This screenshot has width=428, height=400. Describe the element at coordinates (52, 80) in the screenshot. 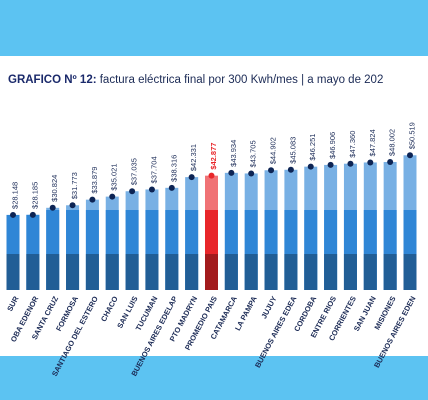

I see `title-lead: GRAFICO Nº 12:` at that location.